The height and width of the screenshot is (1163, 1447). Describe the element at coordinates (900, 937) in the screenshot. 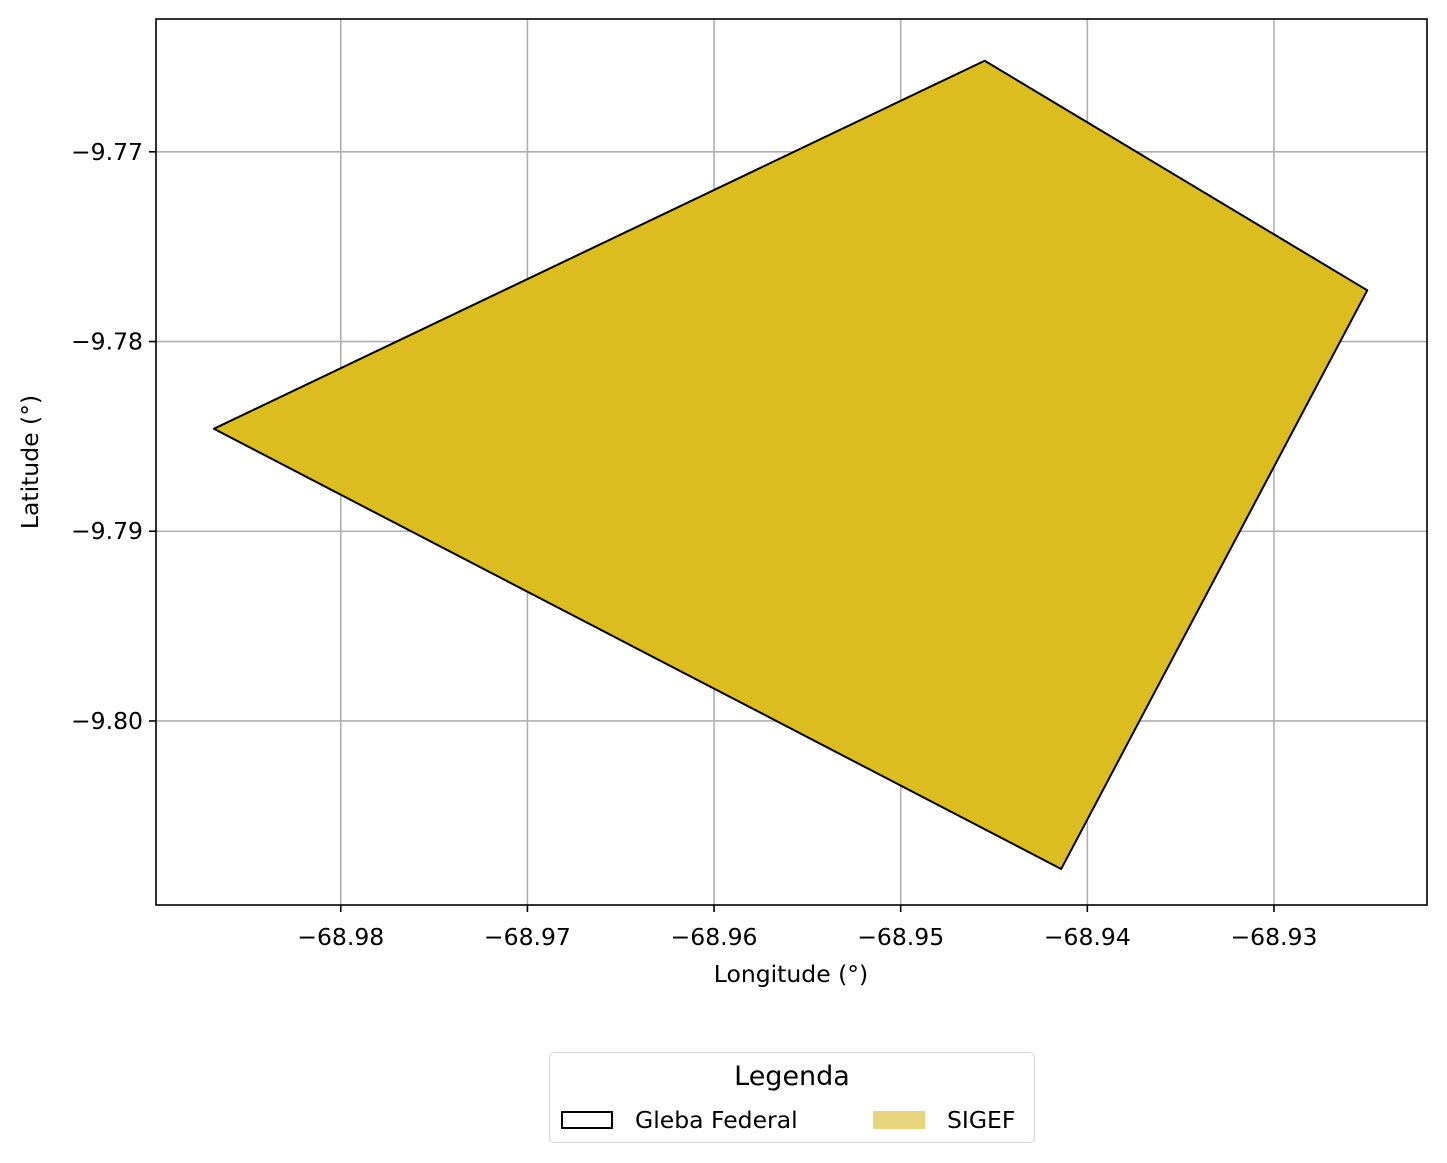

I see `x-tick-label: −68.95` at that location.